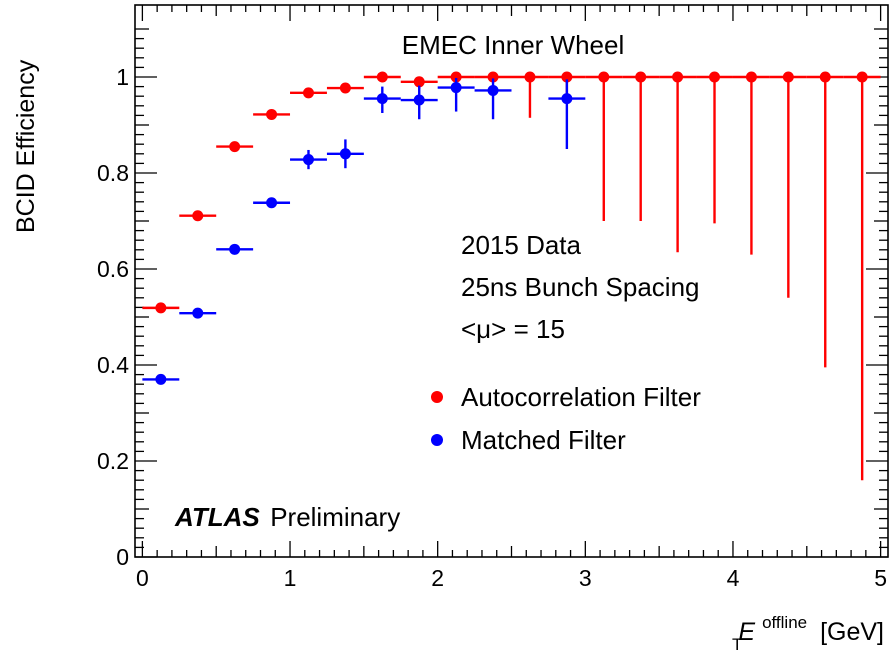 This screenshot has height=655, width=896. Describe the element at coordinates (26, 146) in the screenshot. I see `y-axis-title: BCID Efficiency` at that location.